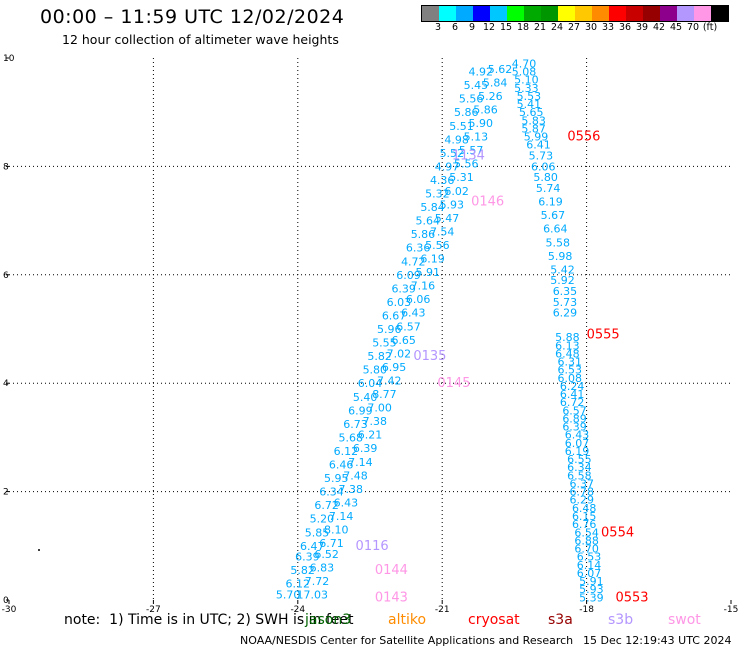 This screenshot has width=740, height=650. What do you see at coordinates (341, 465) in the screenshot?
I see `wave-height-value: 6.46` at bounding box center [341, 465].